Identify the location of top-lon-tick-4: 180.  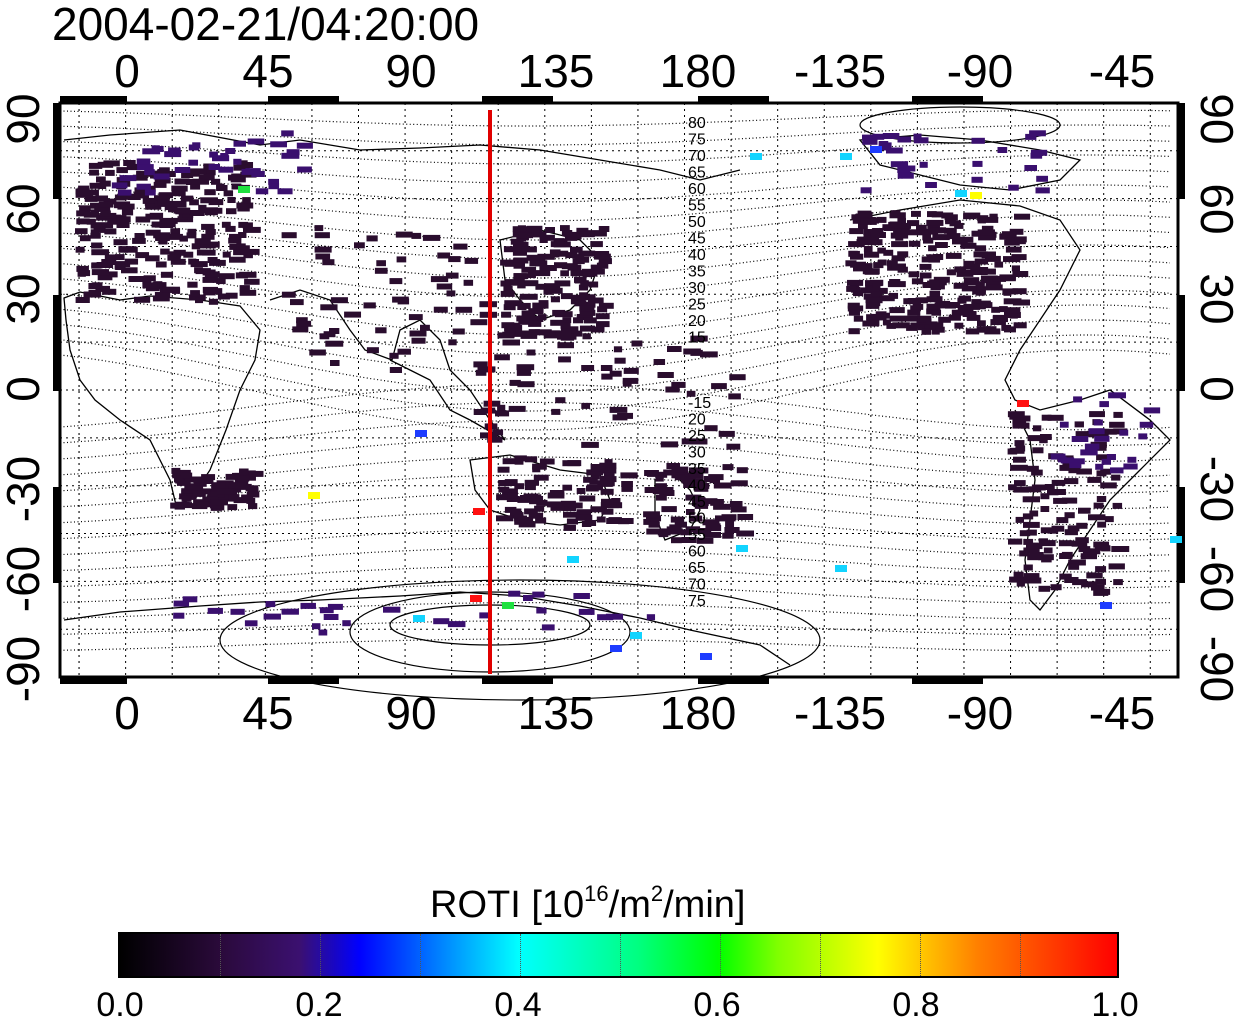
(698, 71).